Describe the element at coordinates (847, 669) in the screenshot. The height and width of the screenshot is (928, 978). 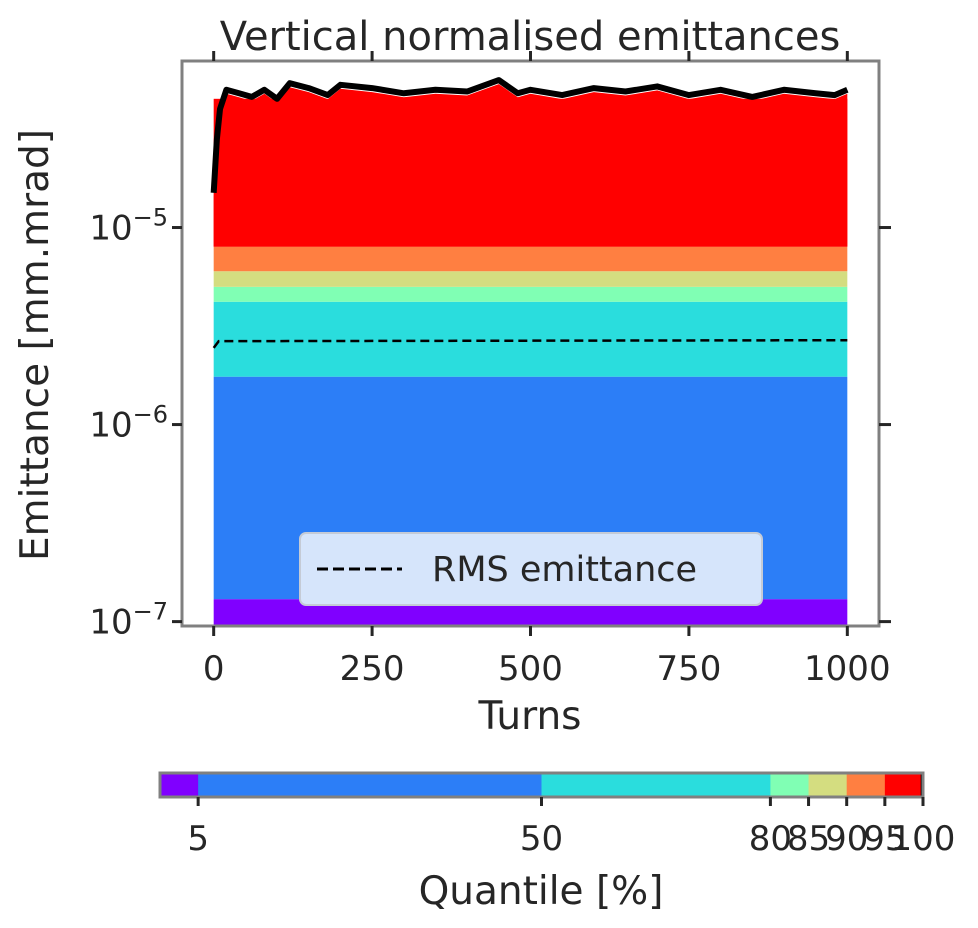
I see `x-tick-label: 1000` at that location.